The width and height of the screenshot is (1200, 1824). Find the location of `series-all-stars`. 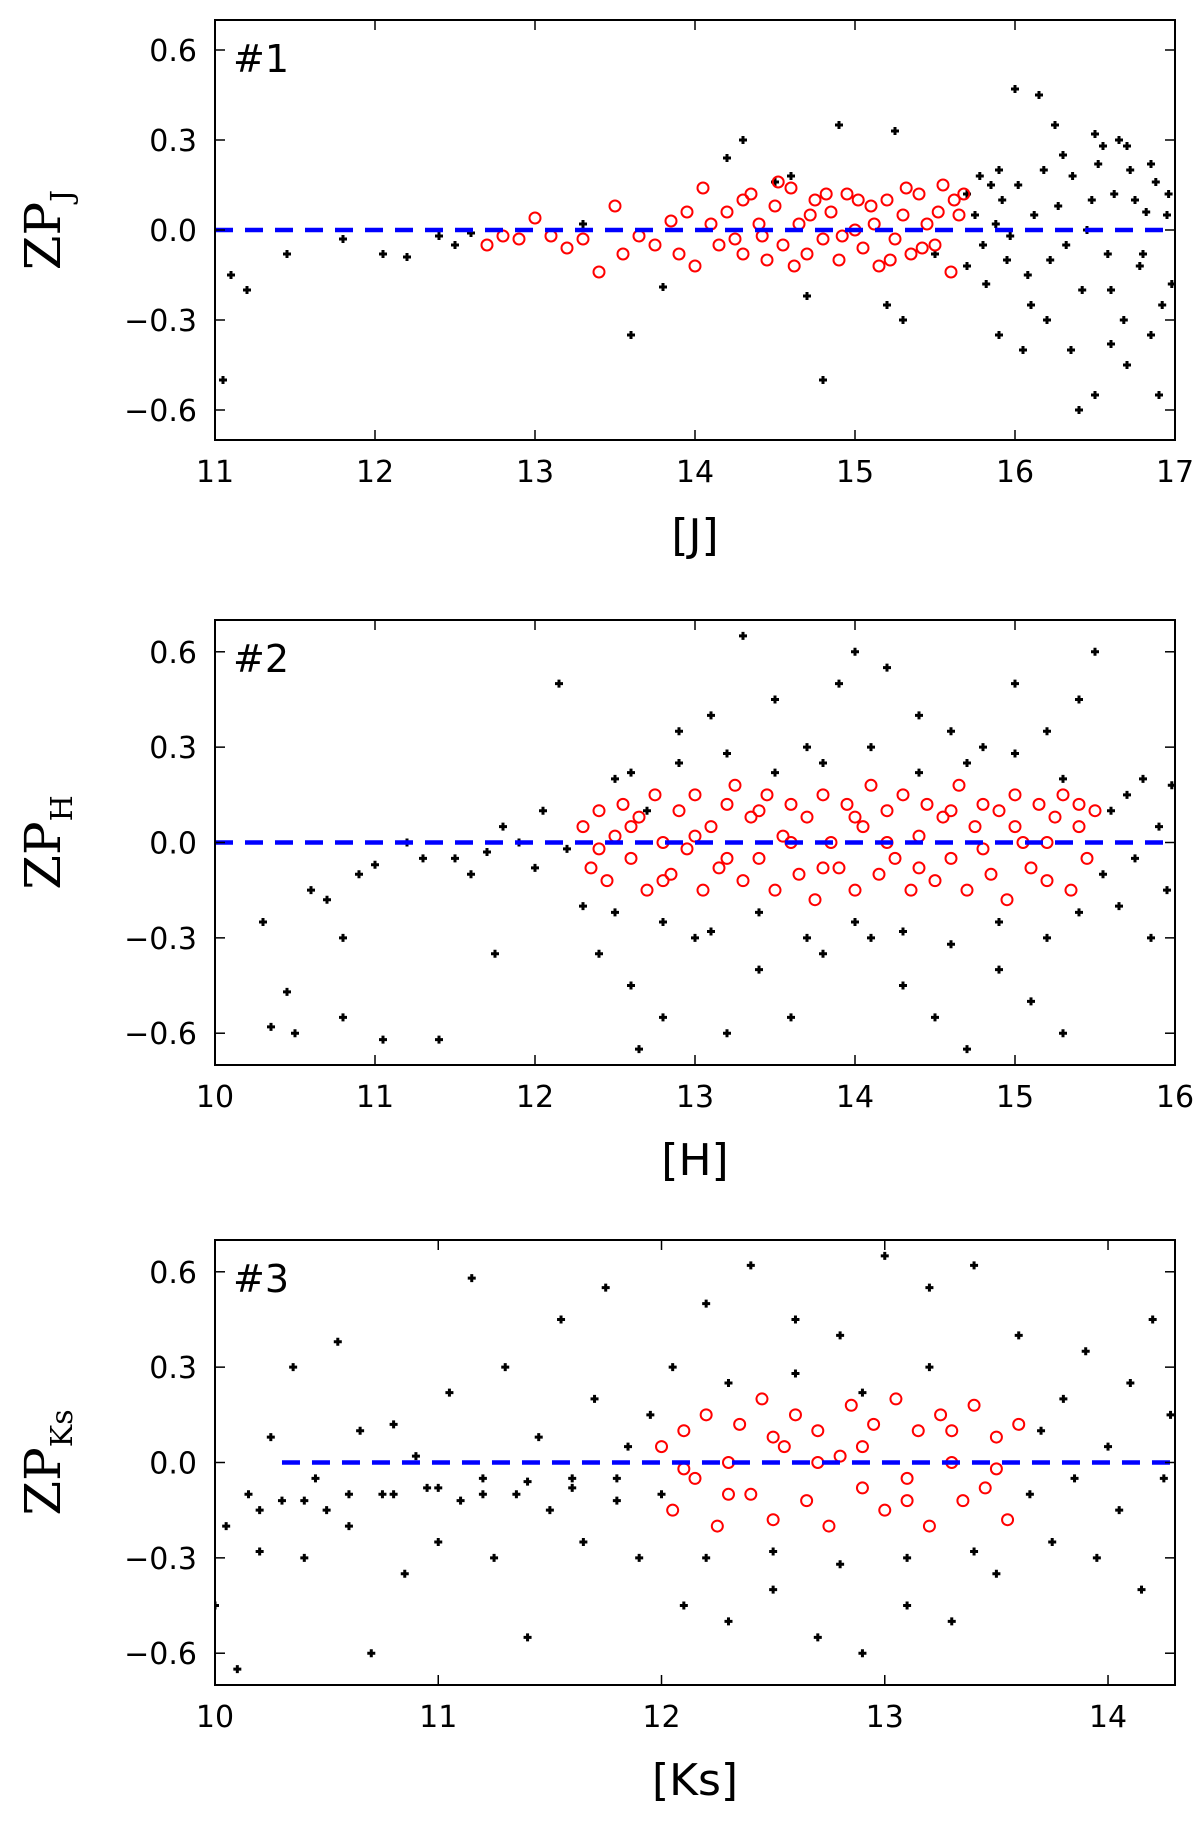

series-all-stars is located at coordinates (697, 249).